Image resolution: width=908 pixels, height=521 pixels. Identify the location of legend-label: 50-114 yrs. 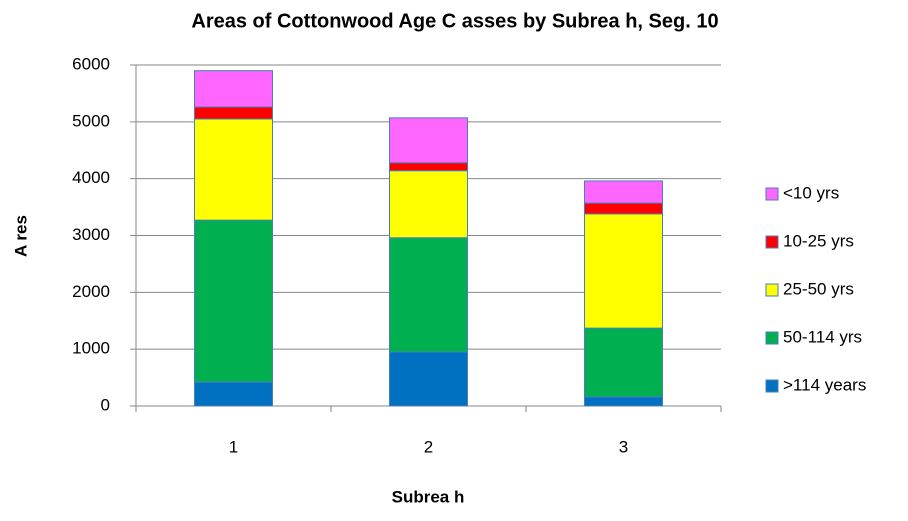
(822, 336).